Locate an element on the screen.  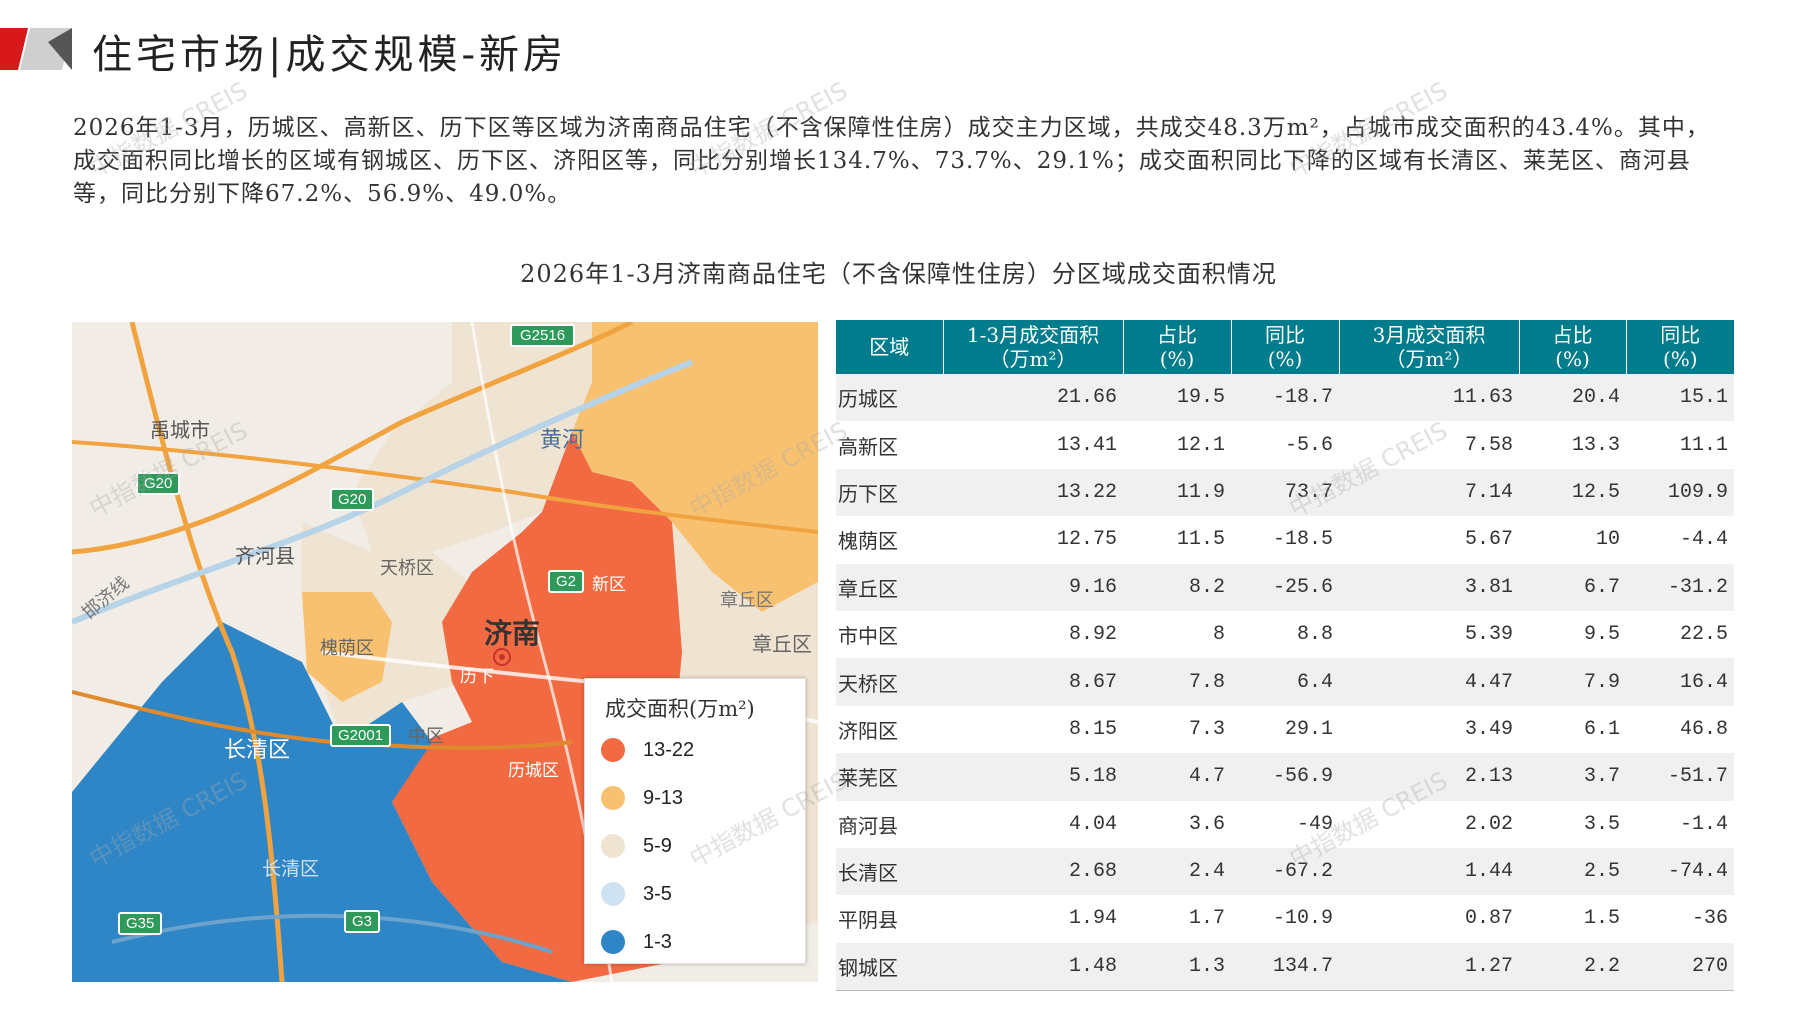
table-cell-value: 9.5 is located at coordinates (1601, 635).